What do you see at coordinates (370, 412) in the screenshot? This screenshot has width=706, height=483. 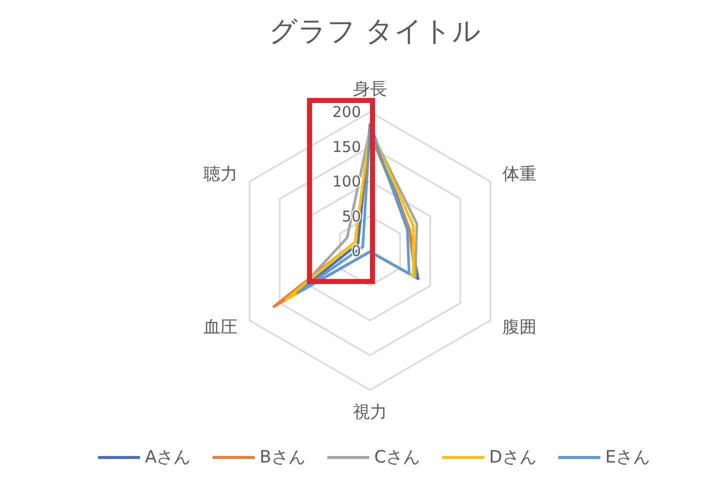 I see `spoke-label: 視力` at bounding box center [370, 412].